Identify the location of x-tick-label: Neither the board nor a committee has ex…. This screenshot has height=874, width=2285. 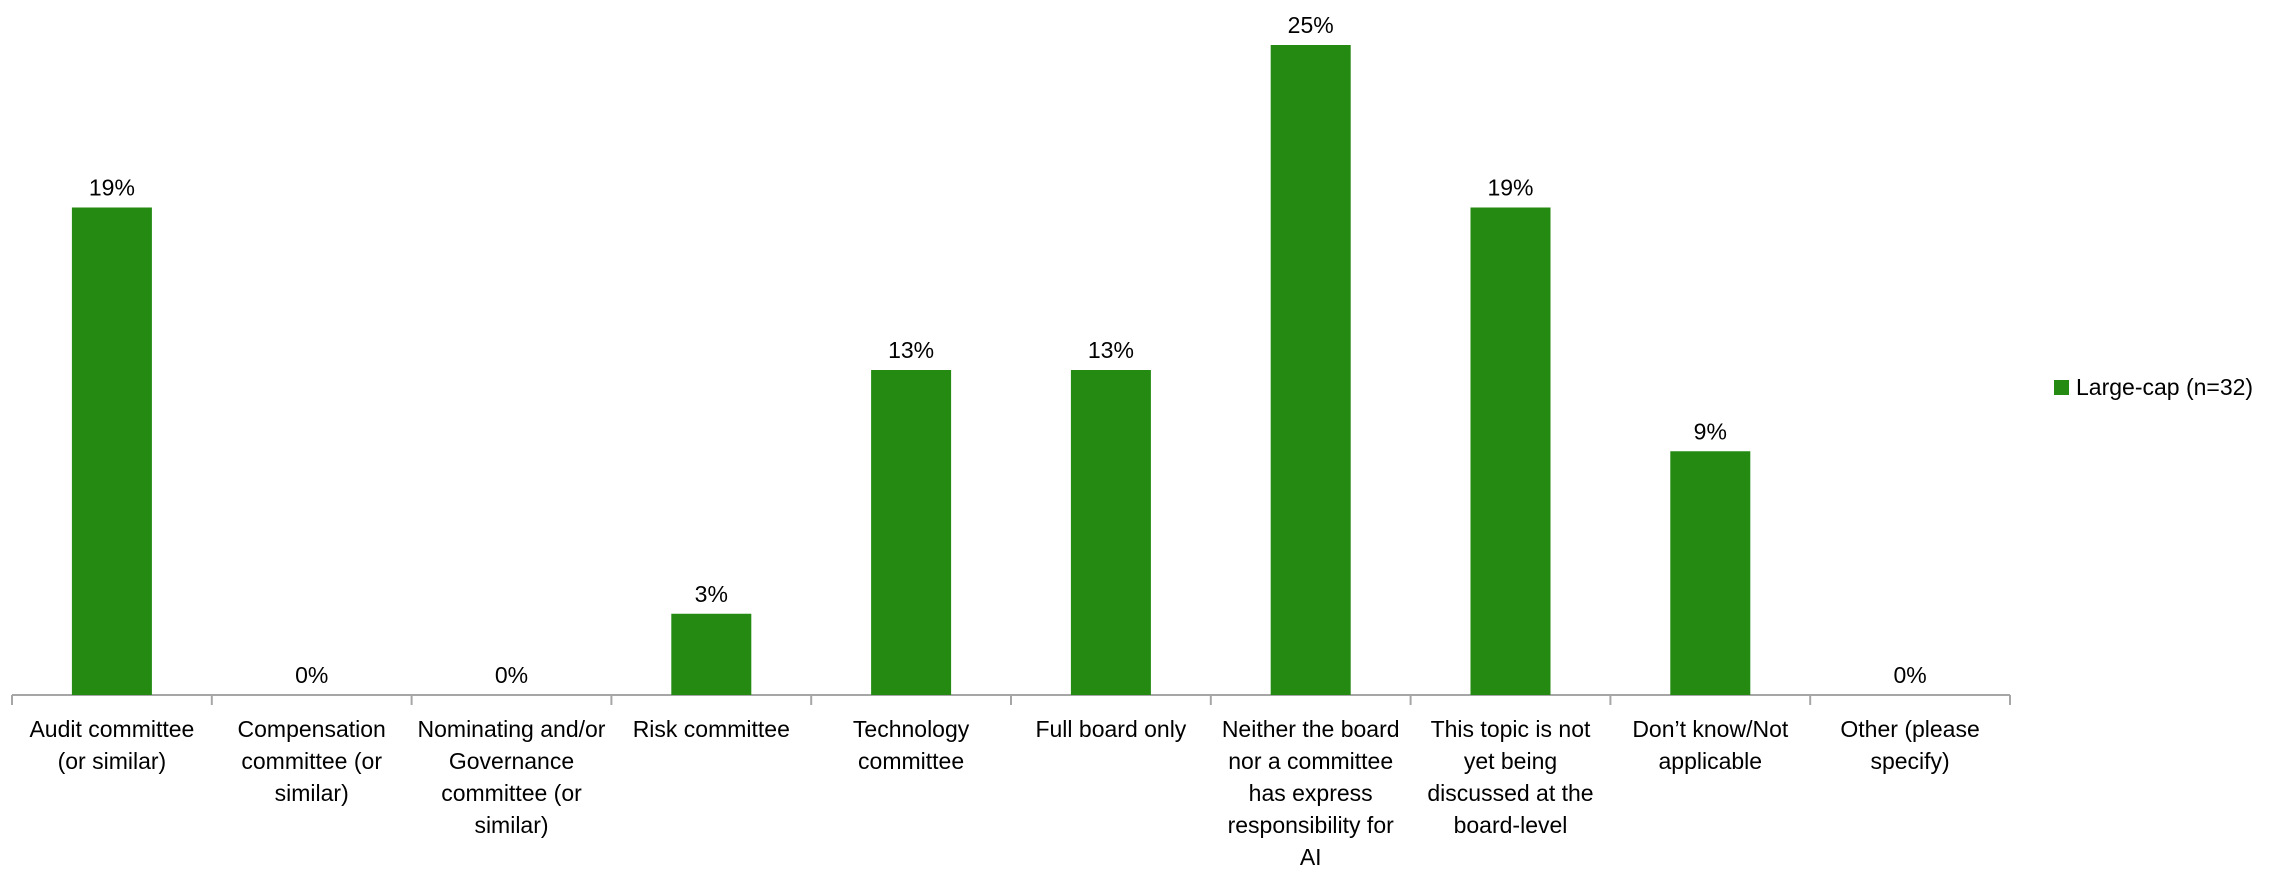
(1310, 793).